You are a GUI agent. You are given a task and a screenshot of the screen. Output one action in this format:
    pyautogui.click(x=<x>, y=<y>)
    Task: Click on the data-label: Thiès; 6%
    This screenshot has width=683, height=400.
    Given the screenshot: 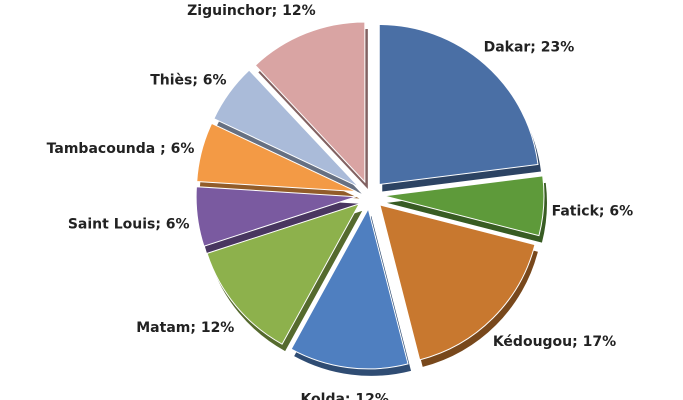 What is the action you would take?
    pyautogui.click(x=188, y=80)
    